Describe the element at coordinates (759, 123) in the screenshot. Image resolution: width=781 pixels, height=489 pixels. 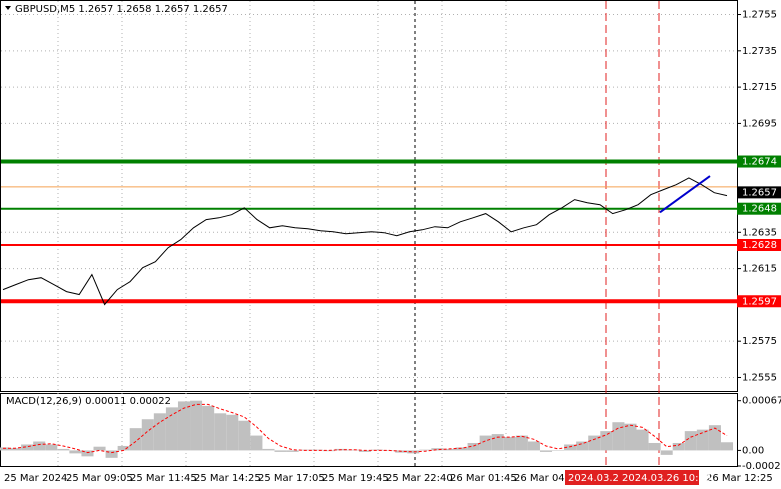
I see `y-tick-label: 1.2695` at that location.